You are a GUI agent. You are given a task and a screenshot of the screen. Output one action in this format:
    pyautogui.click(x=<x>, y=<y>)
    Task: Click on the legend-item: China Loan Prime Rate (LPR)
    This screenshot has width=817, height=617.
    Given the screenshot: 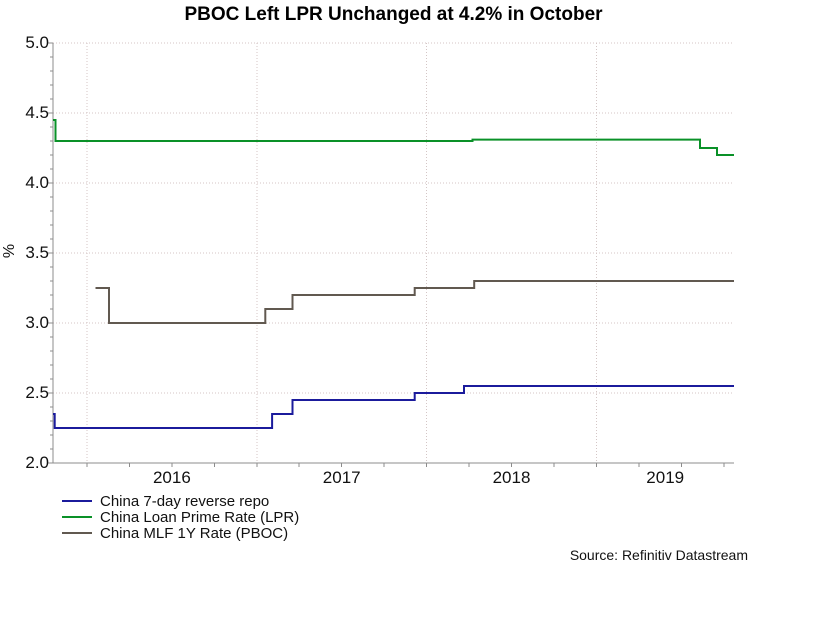 What is the action you would take?
    pyautogui.click(x=180, y=518)
    